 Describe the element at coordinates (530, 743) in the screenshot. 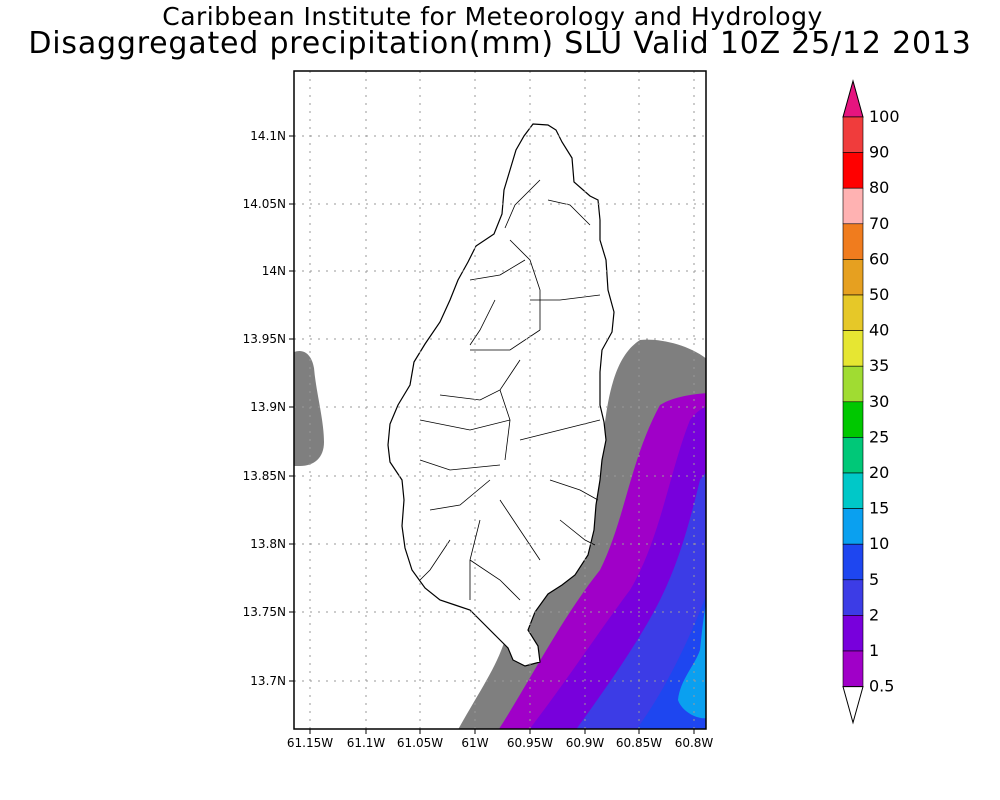

I see `lon-tick-label: 60.95W` at that location.